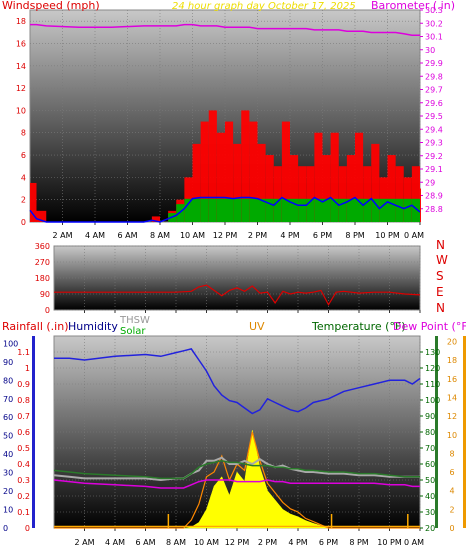  I want to click on temp-time-label-5: 12 PM, so click(237, 542).